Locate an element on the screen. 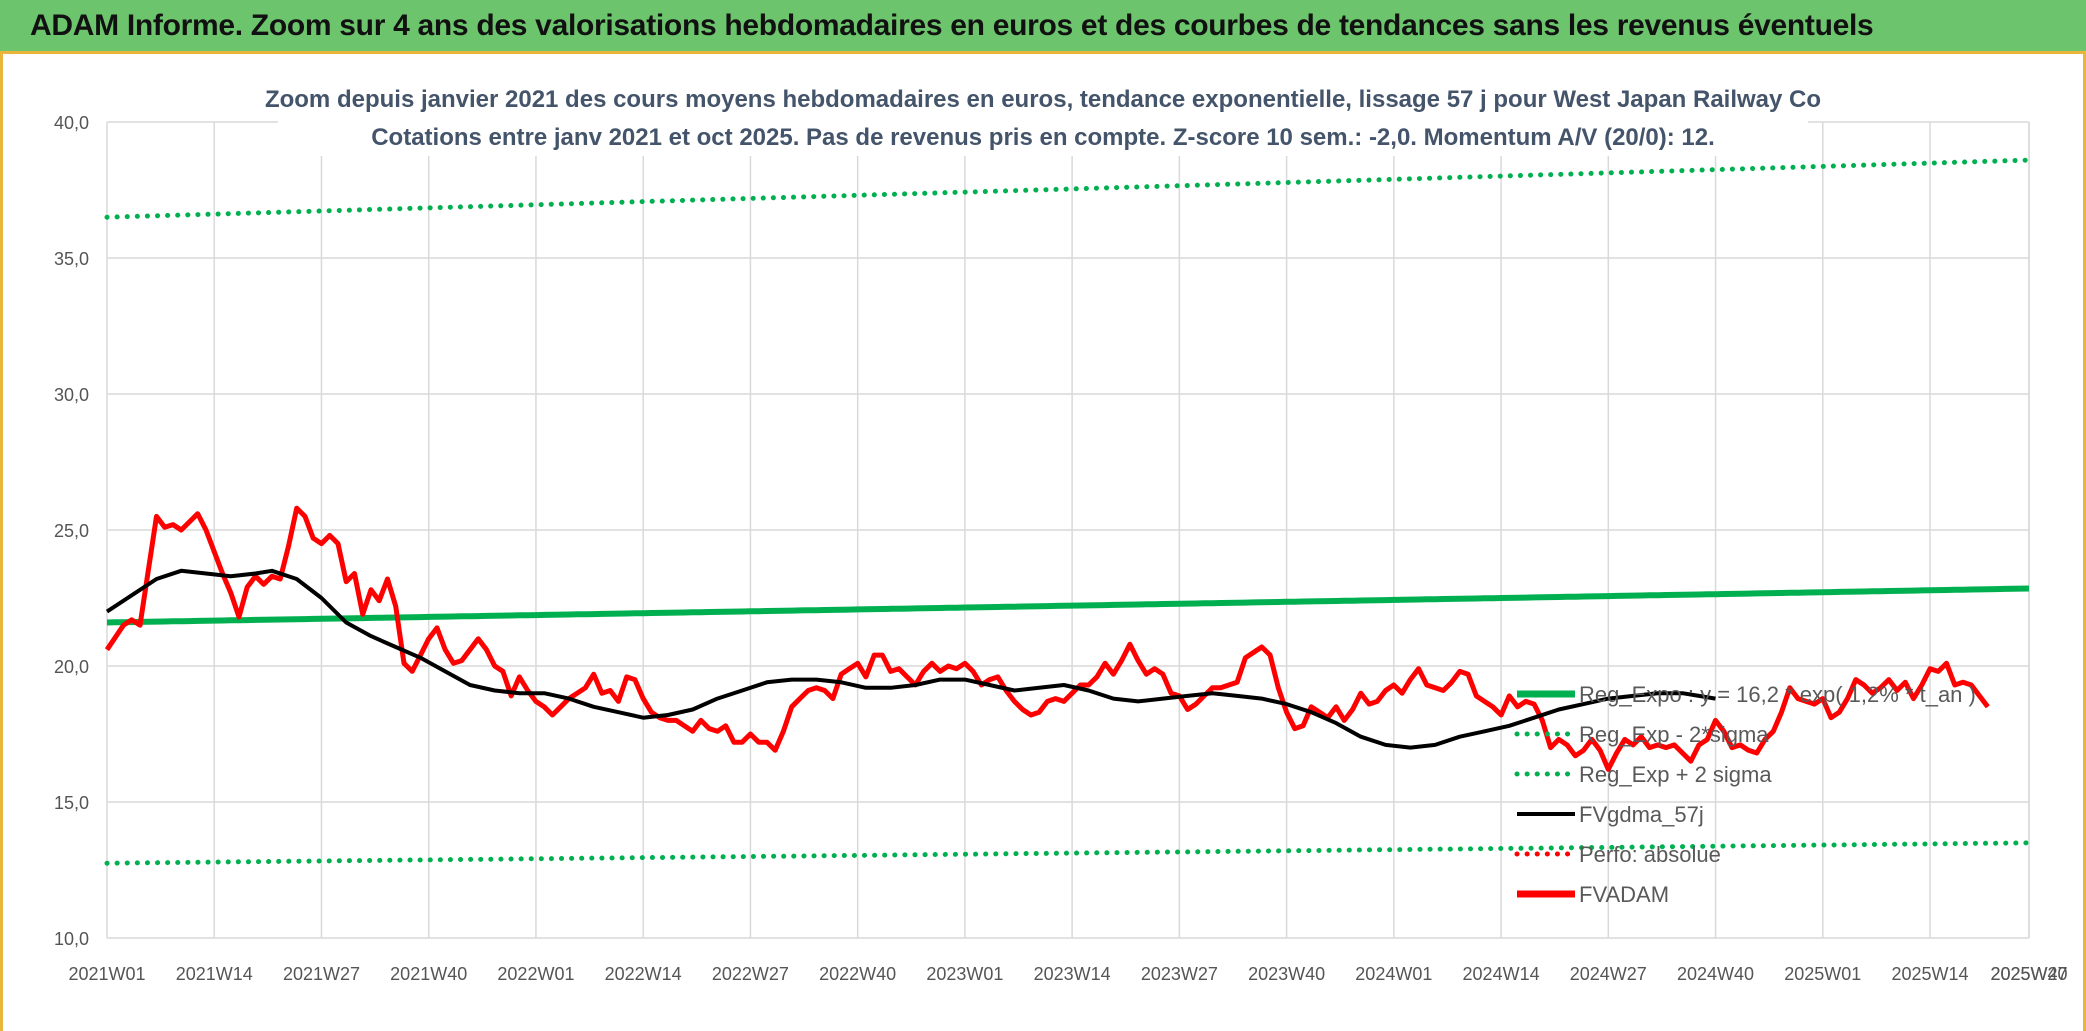 The width and height of the screenshot is (2086, 1031). series-reg-exp-plus-2-sigma is located at coordinates (1068, 188).